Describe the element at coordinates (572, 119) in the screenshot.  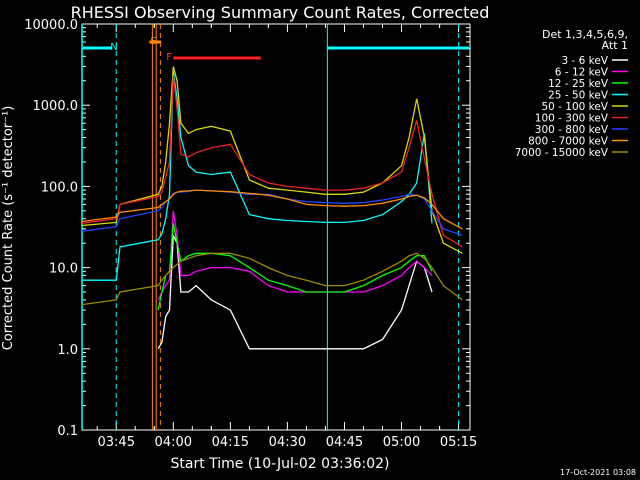
I see `legend-label: 100 - 300 keV` at that location.